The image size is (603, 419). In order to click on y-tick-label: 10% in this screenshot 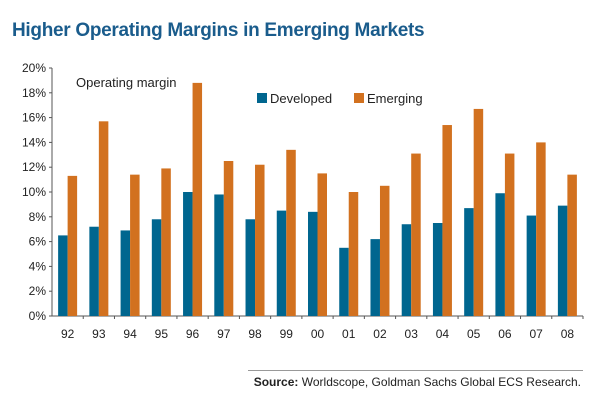, I will do `click(34, 192)`.